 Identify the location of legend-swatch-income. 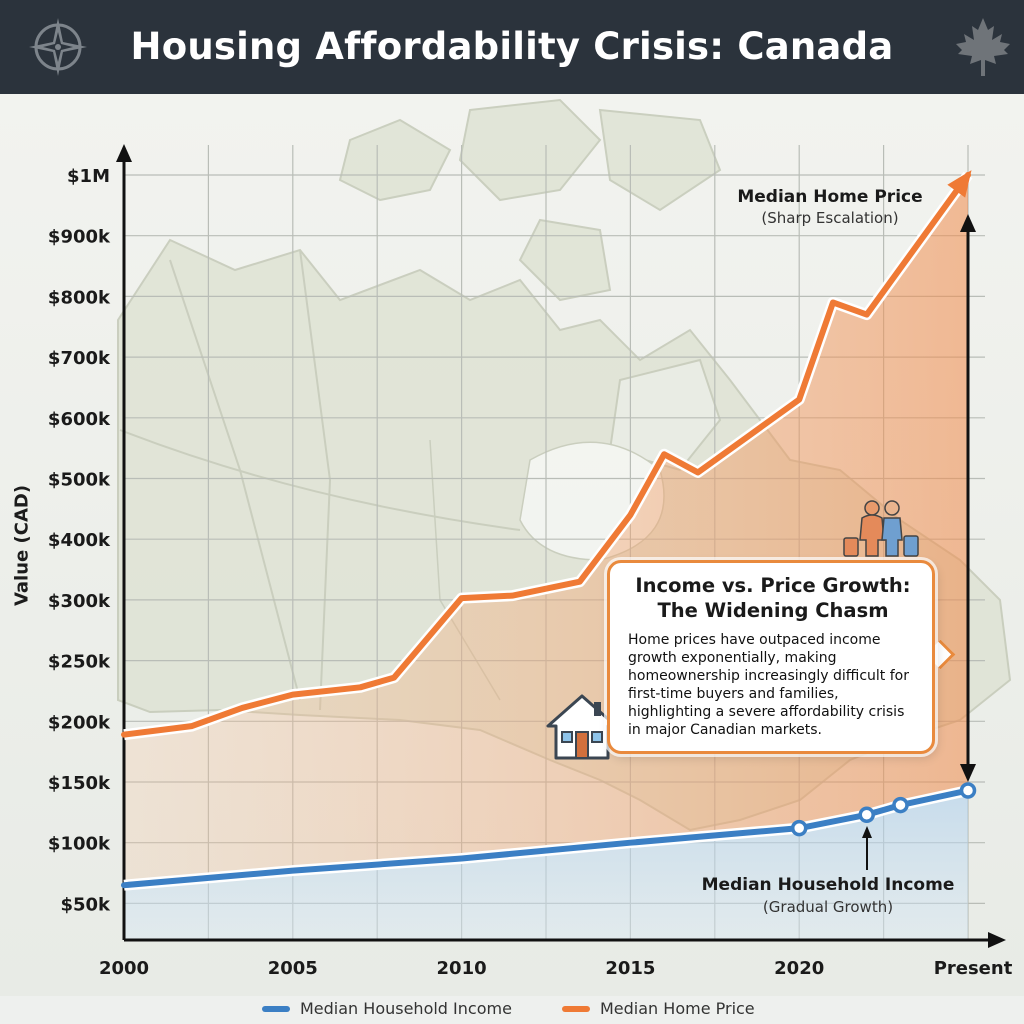
(276, 1008).